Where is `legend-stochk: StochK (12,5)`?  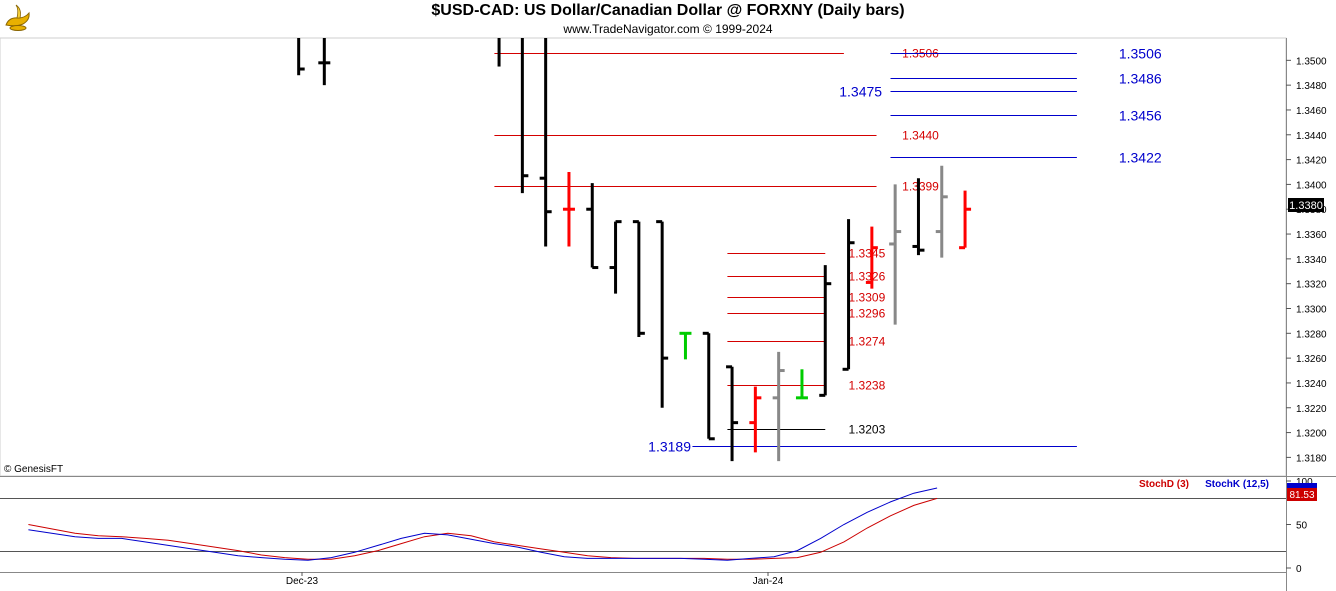 legend-stochk: StochK (12,5) is located at coordinates (1237, 484).